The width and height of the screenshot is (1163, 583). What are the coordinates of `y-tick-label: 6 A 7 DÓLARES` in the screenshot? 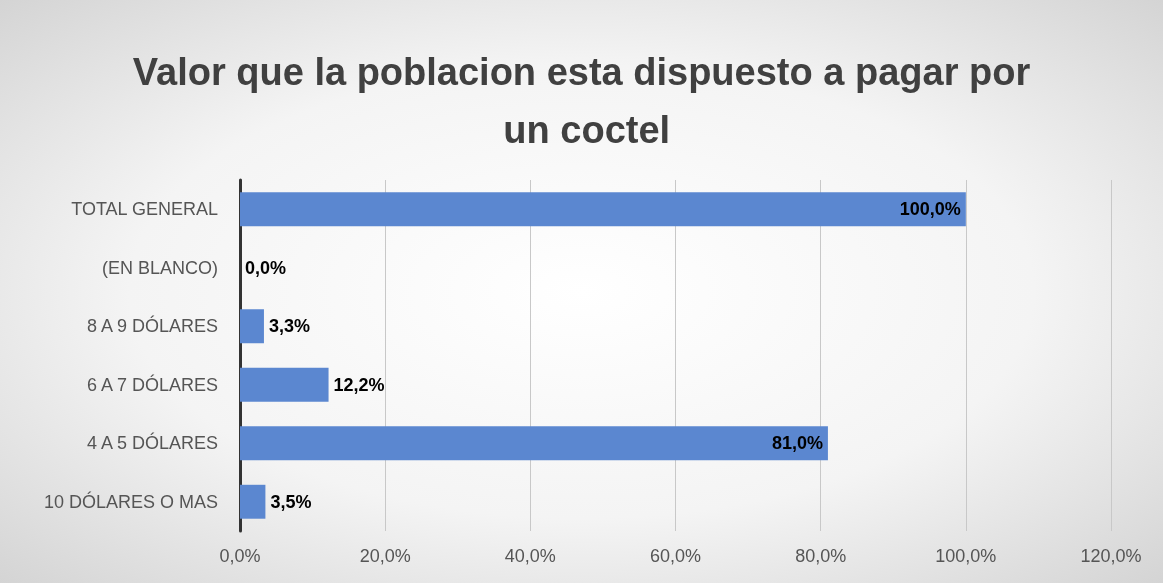 It's located at (152, 384).